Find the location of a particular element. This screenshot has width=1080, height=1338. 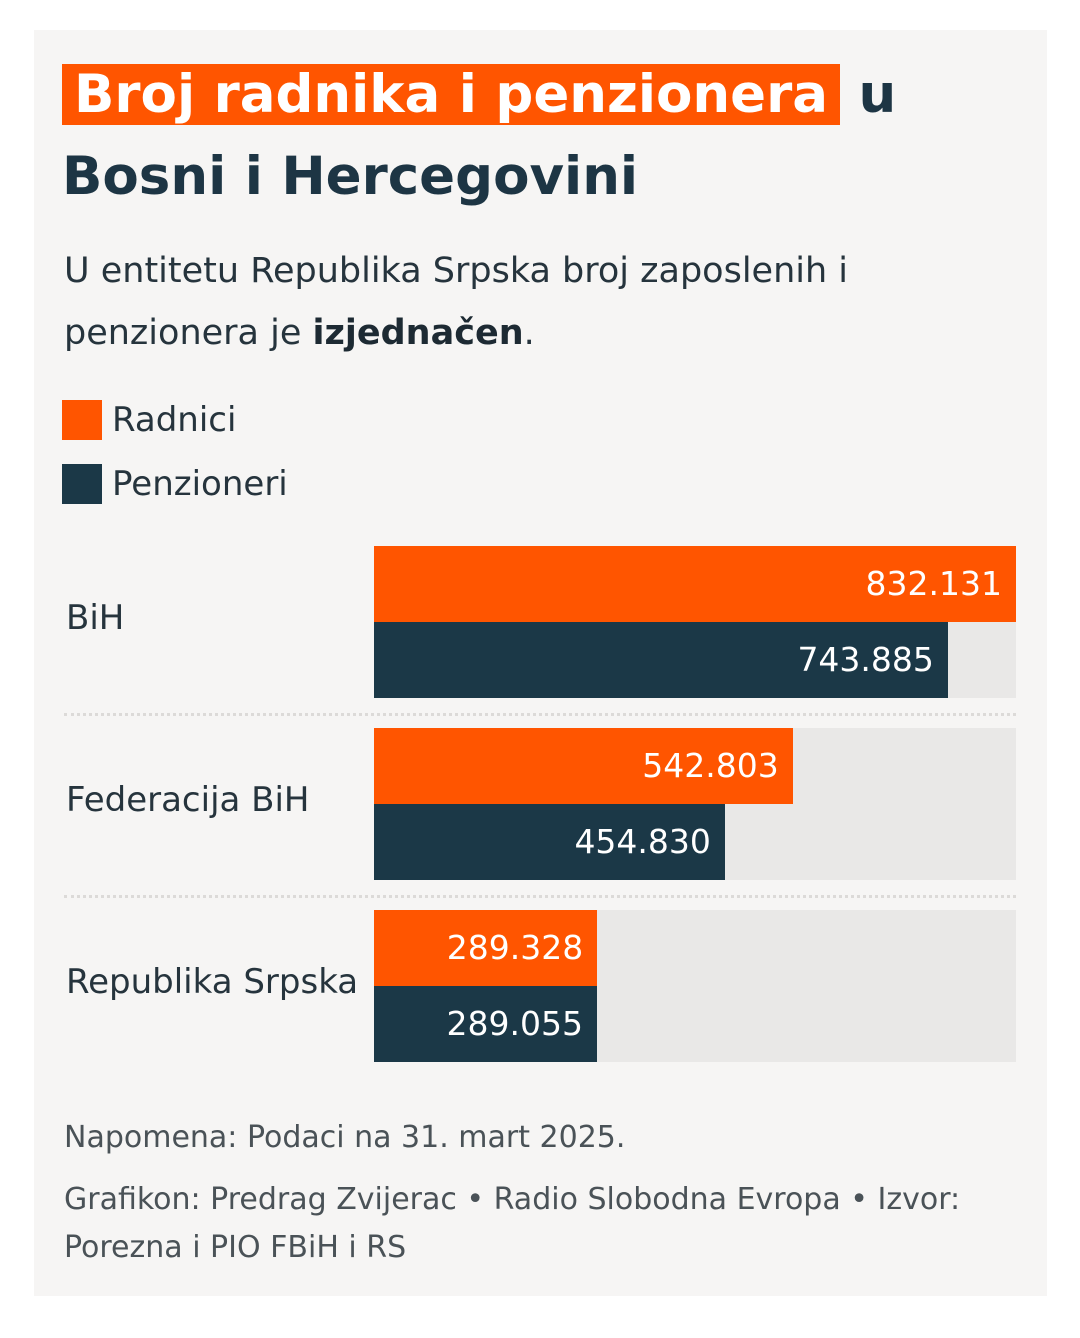

bar-radnici-federacija is located at coordinates (583, 766).